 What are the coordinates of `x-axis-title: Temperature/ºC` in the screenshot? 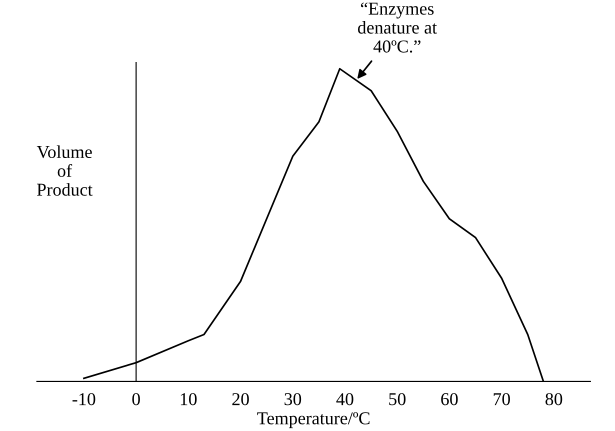 It's located at (313, 420).